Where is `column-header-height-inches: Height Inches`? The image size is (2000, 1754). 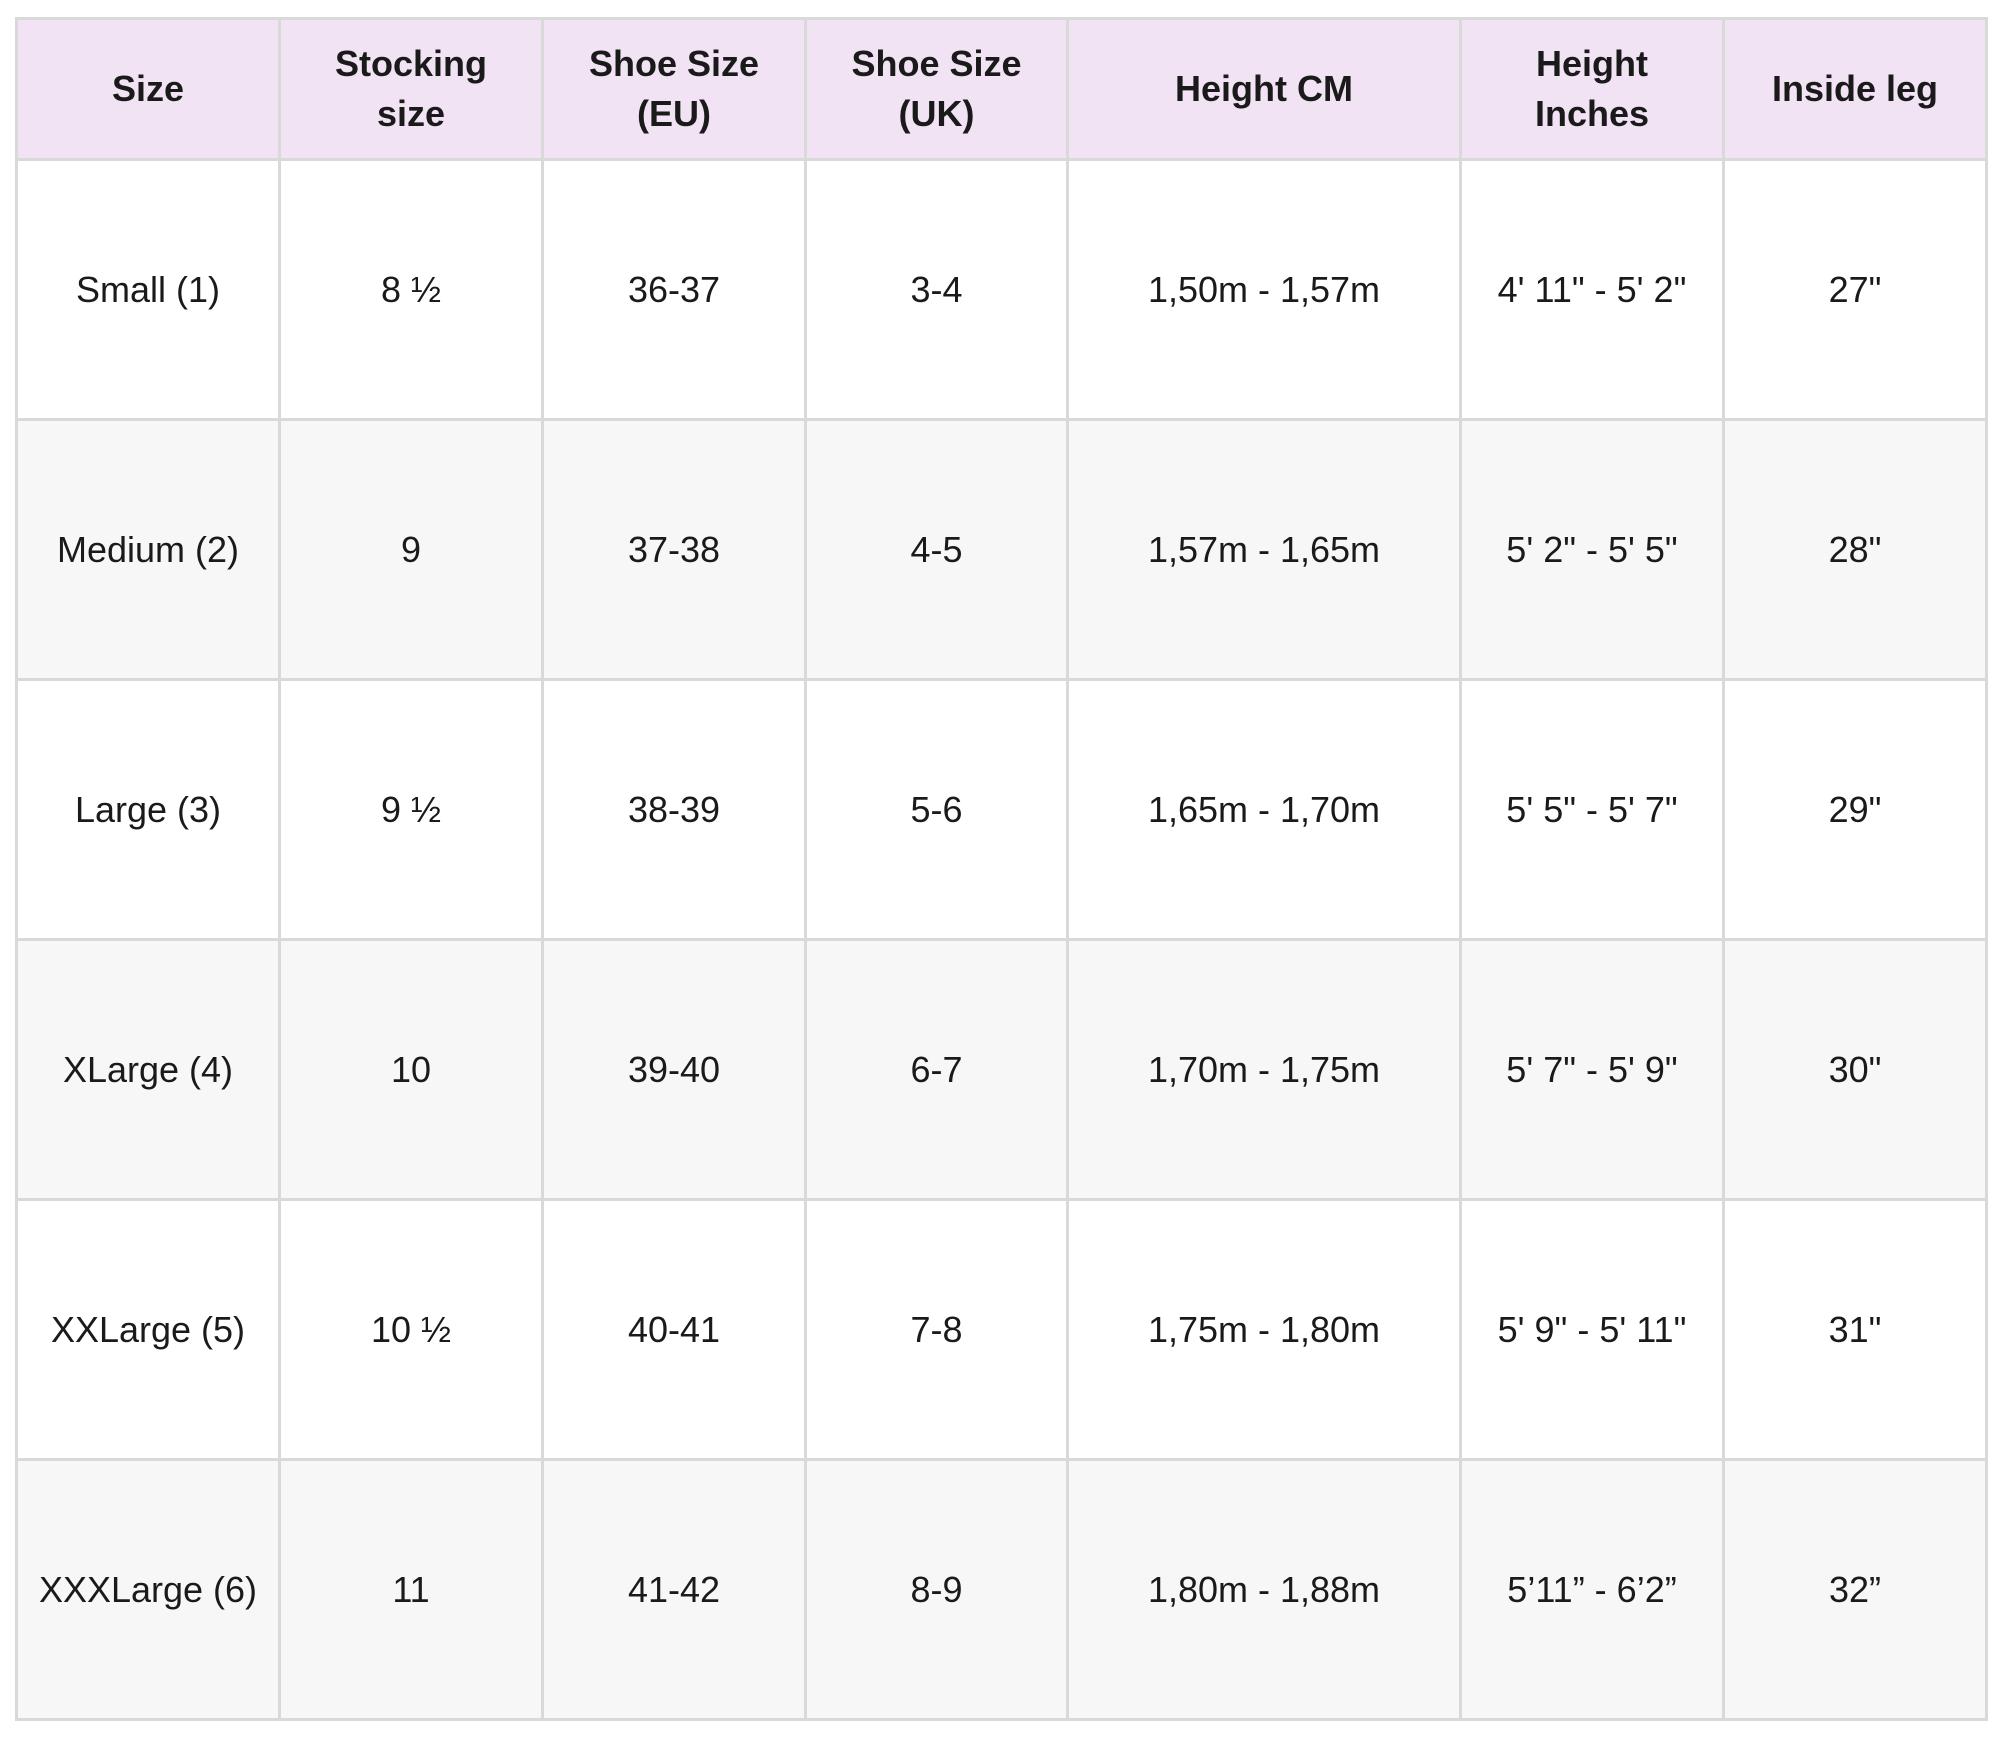 column-header-height-inches: Height Inches is located at coordinates (1592, 89).